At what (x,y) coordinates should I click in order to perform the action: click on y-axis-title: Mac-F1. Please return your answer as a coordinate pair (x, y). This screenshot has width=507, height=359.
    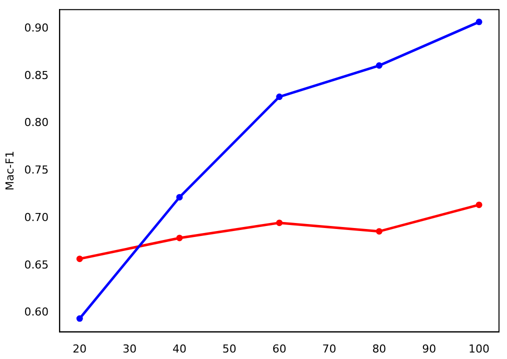
    Looking at the image, I should click on (9, 170).